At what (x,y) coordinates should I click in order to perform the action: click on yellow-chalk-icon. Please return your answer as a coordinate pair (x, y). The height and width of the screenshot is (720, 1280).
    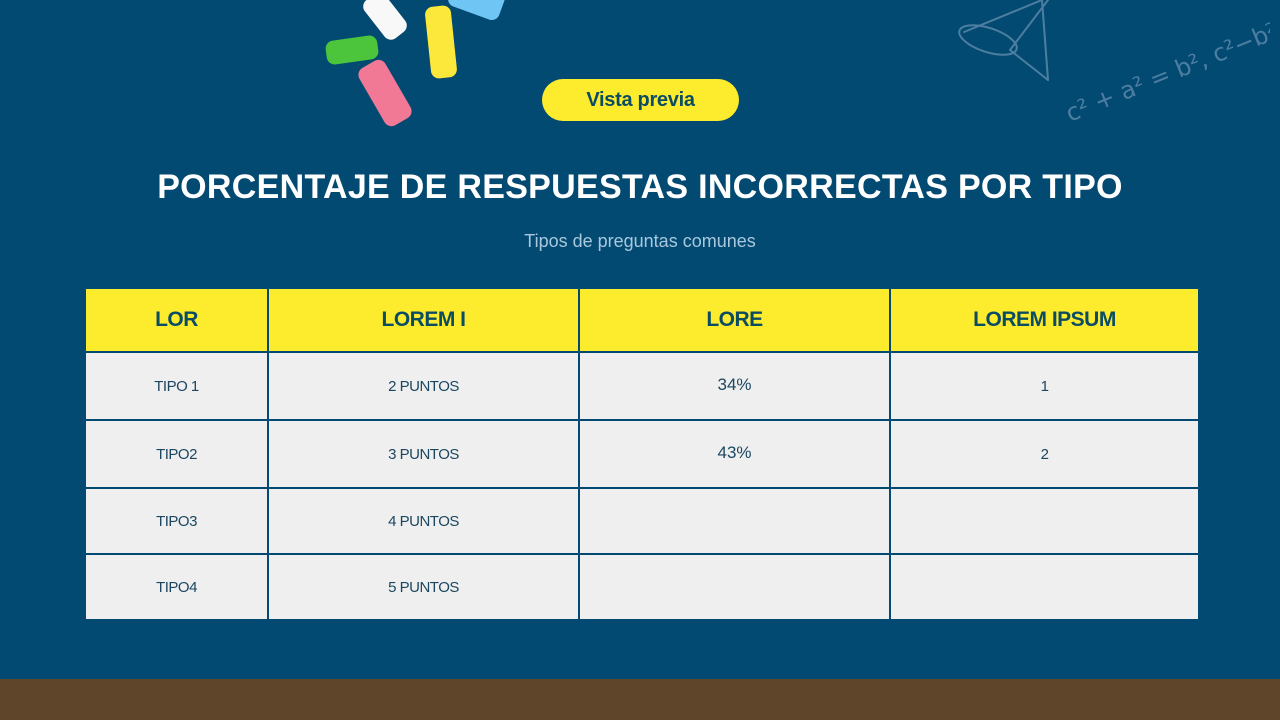
    Looking at the image, I should click on (441, 42).